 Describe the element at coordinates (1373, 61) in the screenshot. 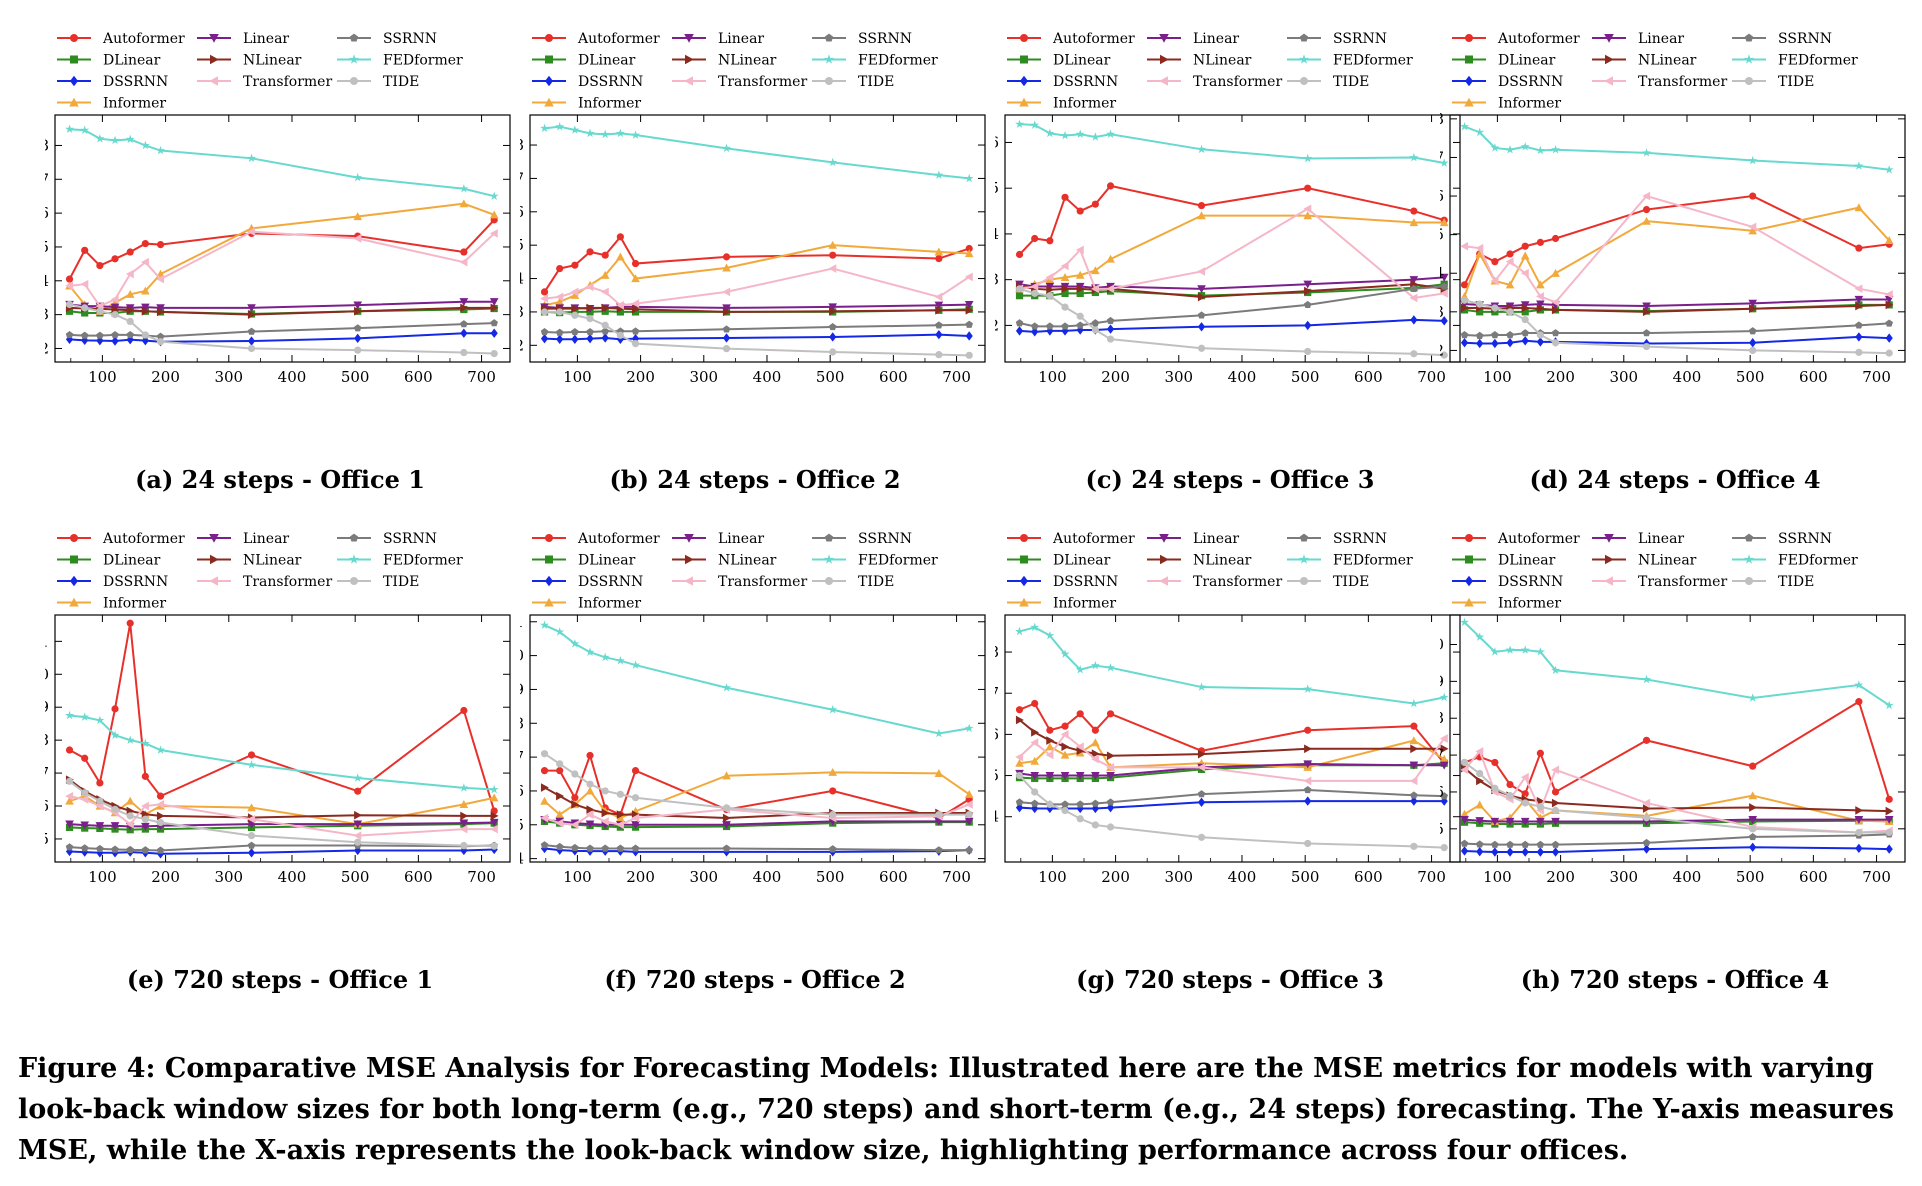

I see `legend-label: FEDformer` at that location.